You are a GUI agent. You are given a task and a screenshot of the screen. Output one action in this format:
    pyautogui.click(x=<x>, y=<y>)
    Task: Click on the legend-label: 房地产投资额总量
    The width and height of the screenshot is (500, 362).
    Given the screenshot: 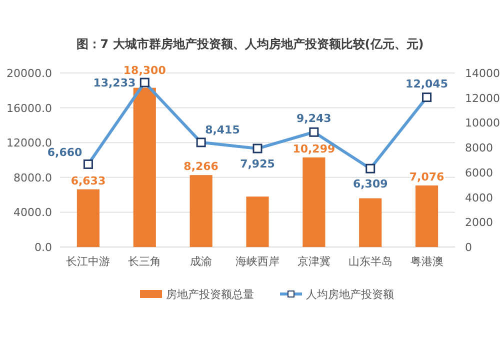 What is the action you would take?
    pyautogui.click(x=210, y=294)
    